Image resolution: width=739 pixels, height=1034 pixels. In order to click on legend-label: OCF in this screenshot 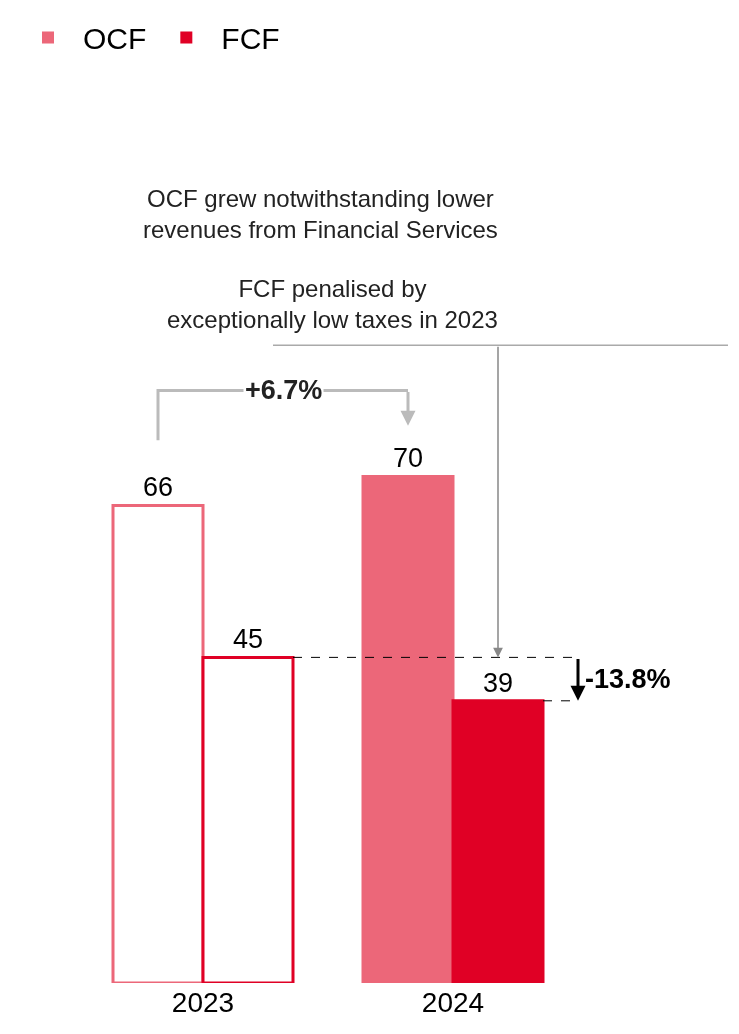, I will do `click(115, 39)`.